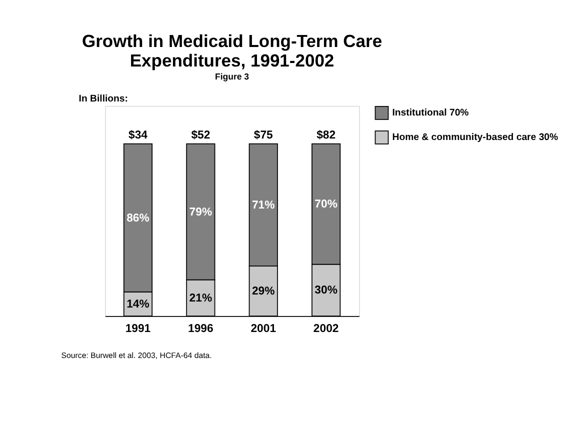 This screenshot has height=429, width=570. I want to click on data-label: 30%, so click(326, 290).